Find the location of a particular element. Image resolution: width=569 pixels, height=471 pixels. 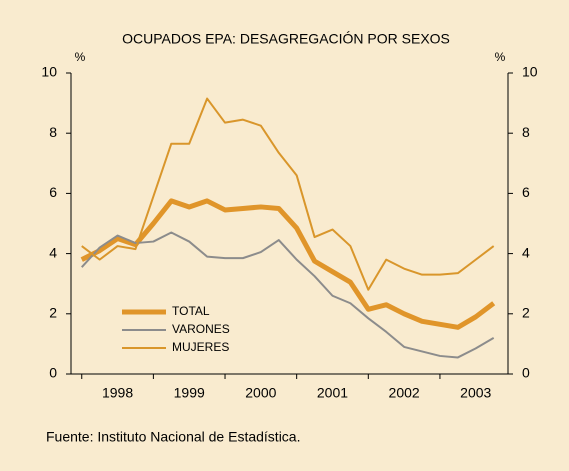

x-tick-label: 2001 is located at coordinates (332, 393).